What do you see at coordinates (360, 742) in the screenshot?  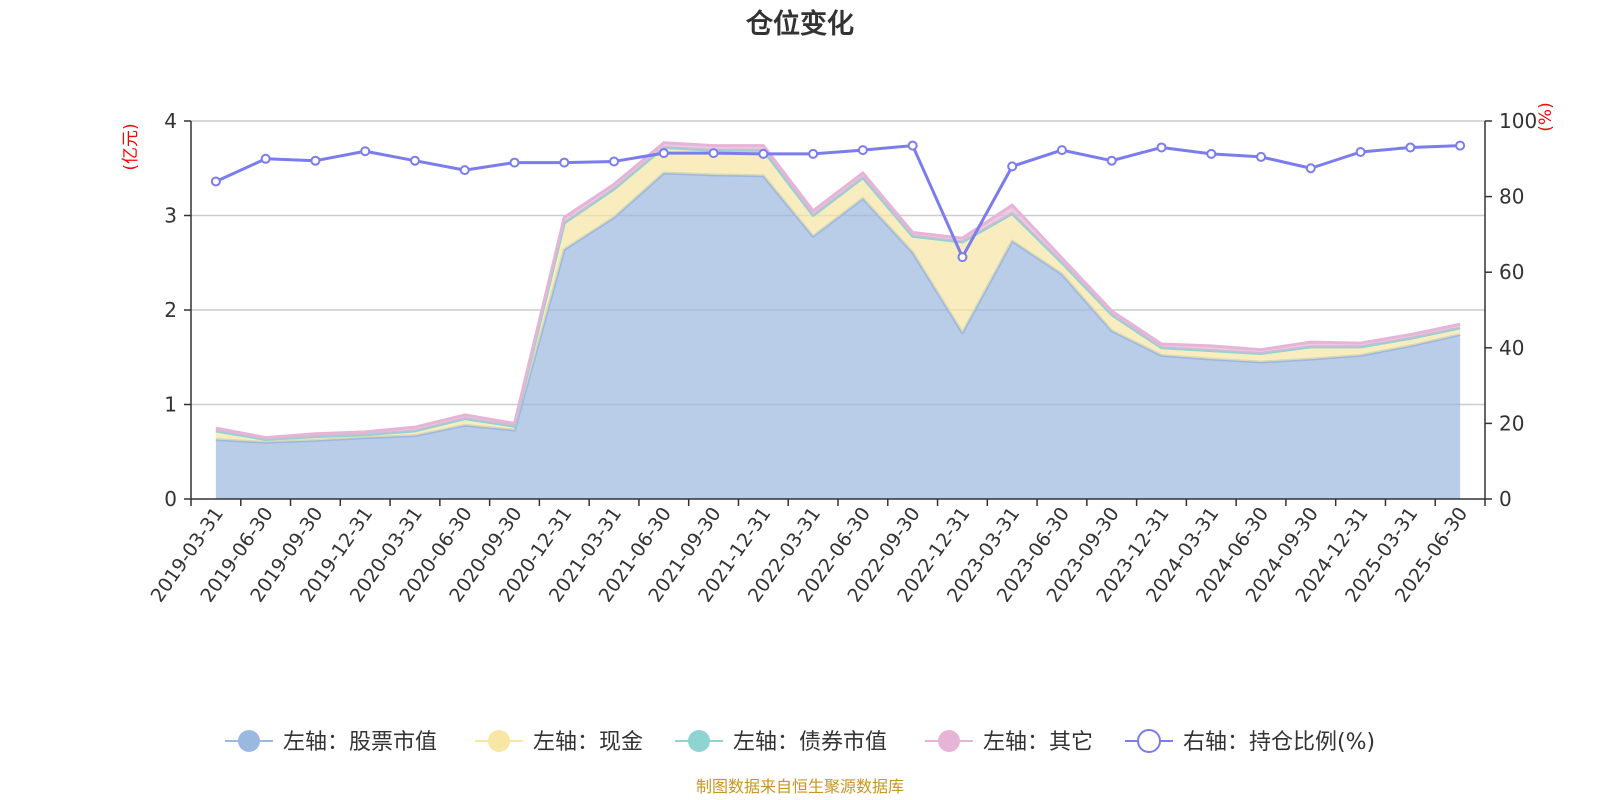 I see `legend-label: 左轴：股票市值` at bounding box center [360, 742].